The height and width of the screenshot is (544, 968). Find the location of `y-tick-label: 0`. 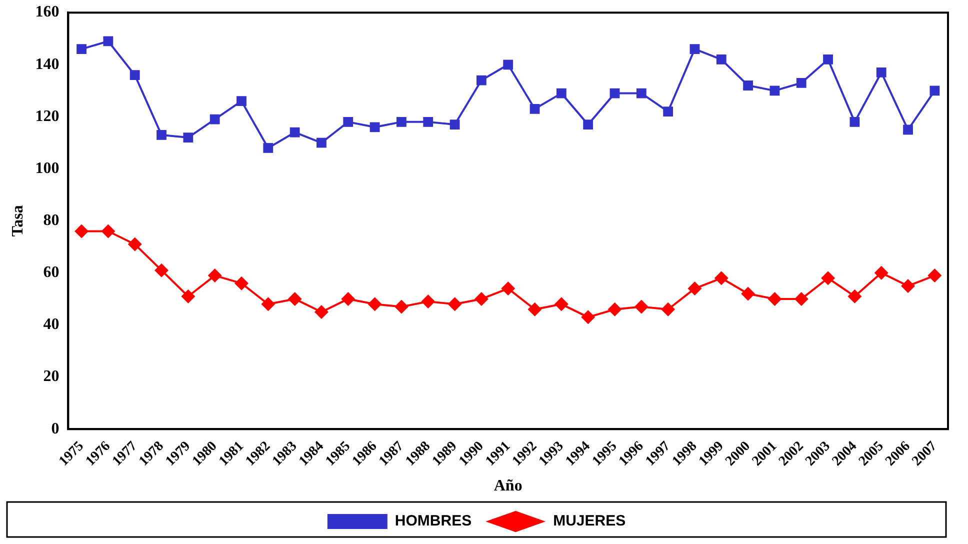

y-tick-label: 0 is located at coordinates (55, 429).